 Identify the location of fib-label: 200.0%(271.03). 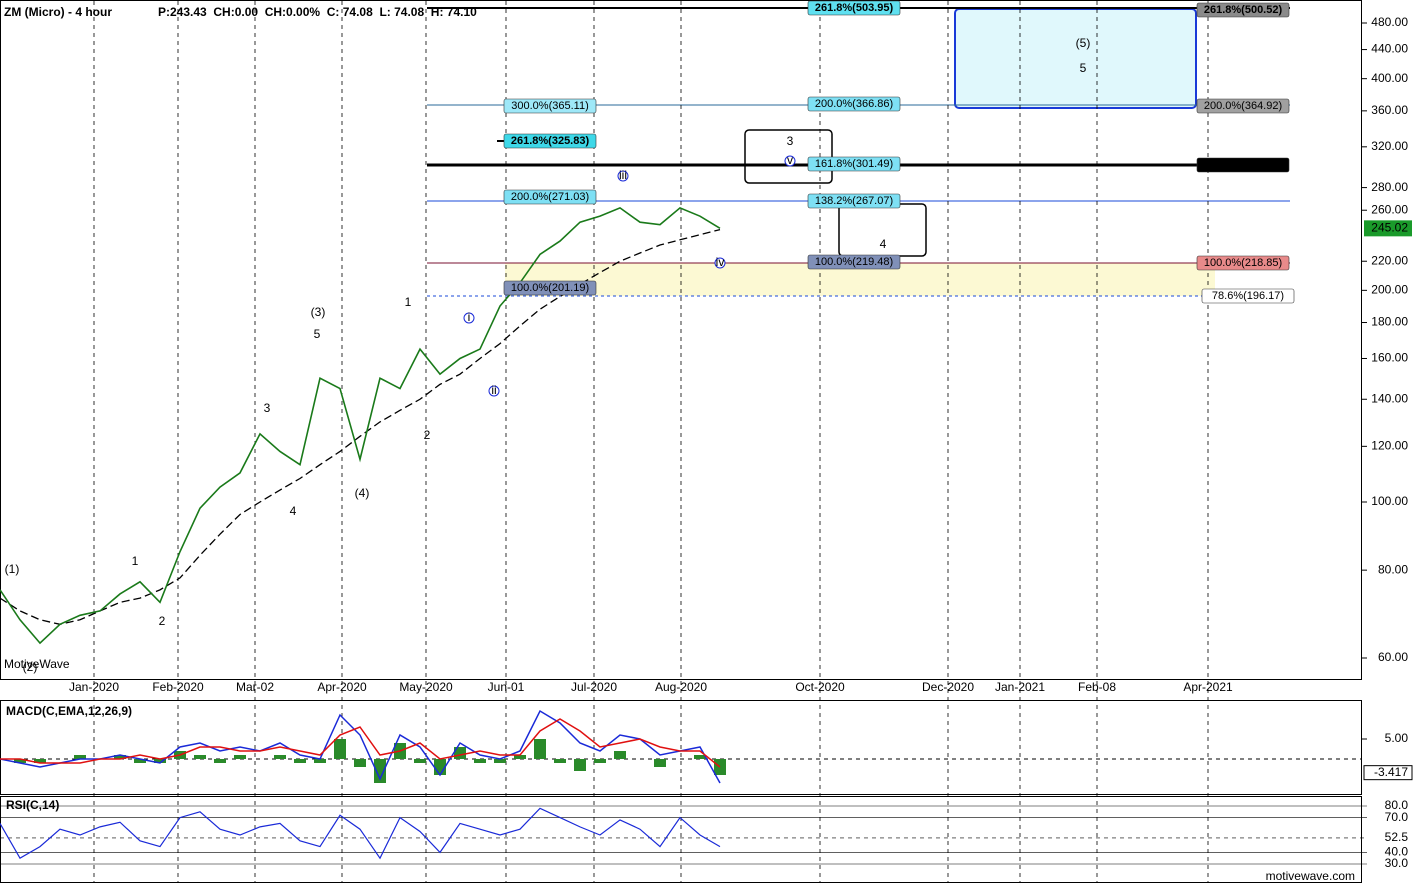
(550, 197).